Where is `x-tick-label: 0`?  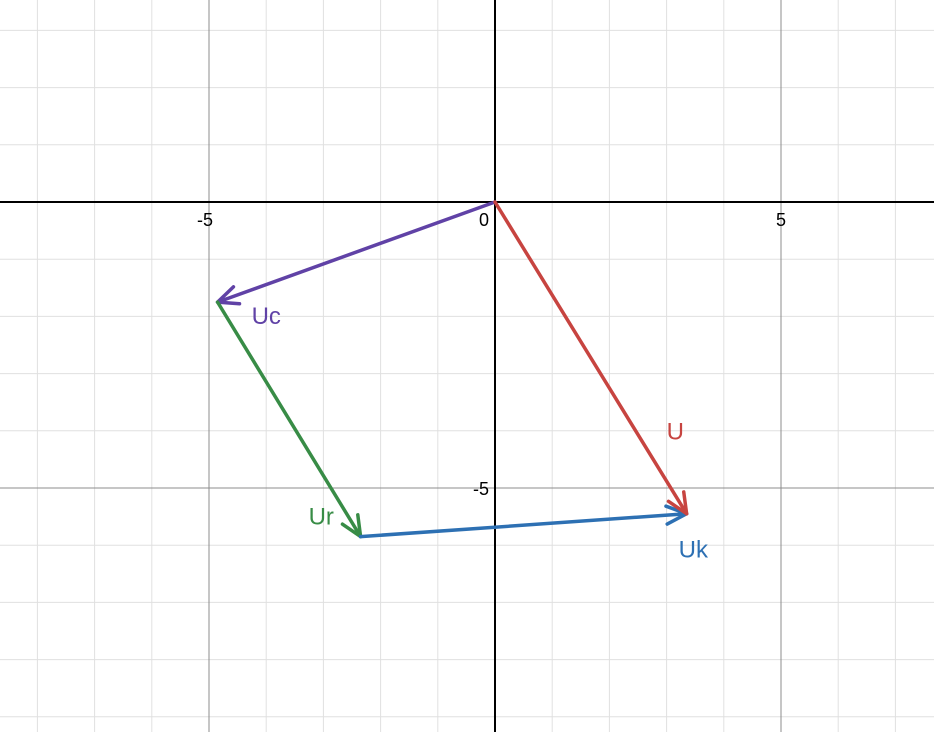 x-tick-label: 0 is located at coordinates (484, 220).